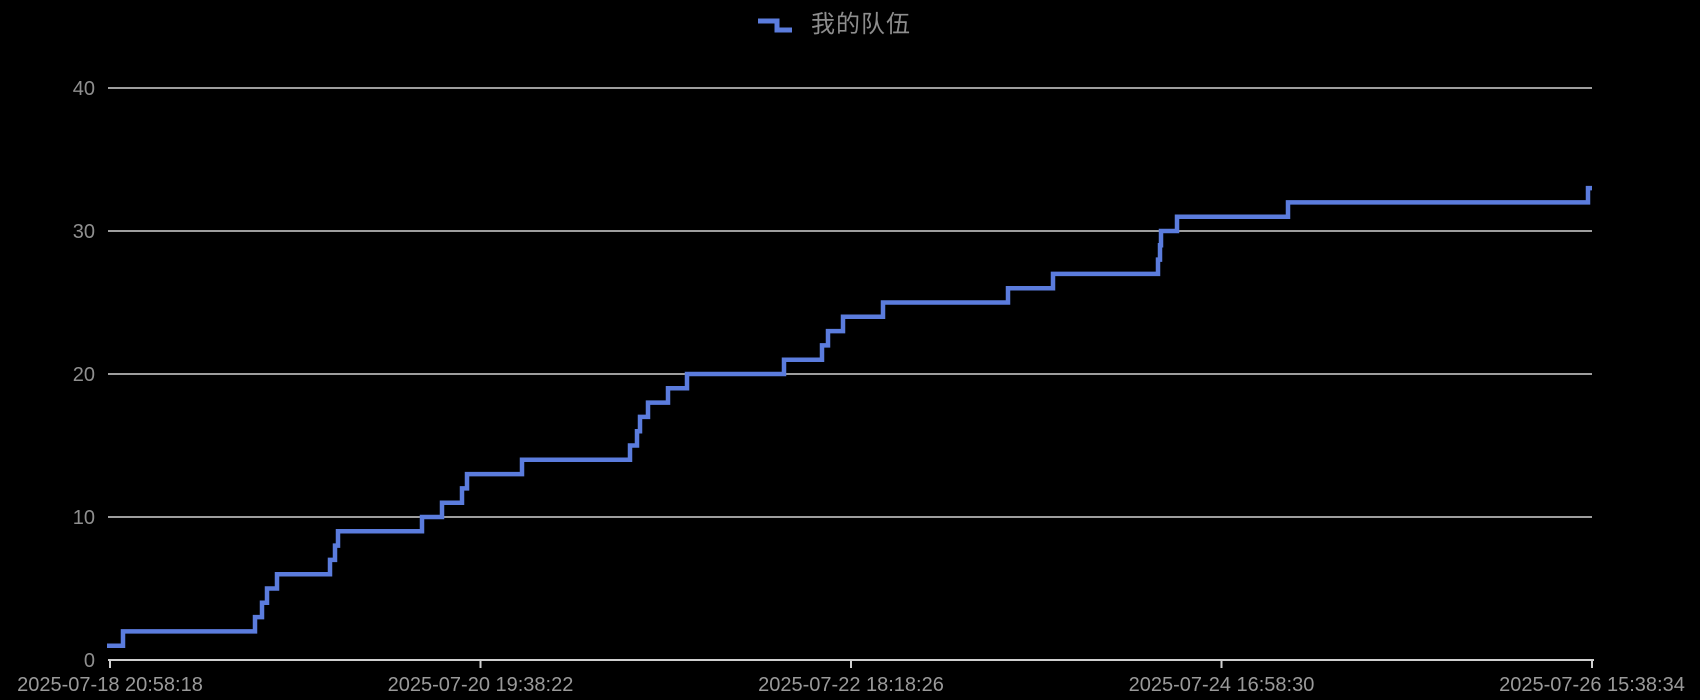  What do you see at coordinates (84, 232) in the screenshot?
I see `y-tick-label: 30` at bounding box center [84, 232].